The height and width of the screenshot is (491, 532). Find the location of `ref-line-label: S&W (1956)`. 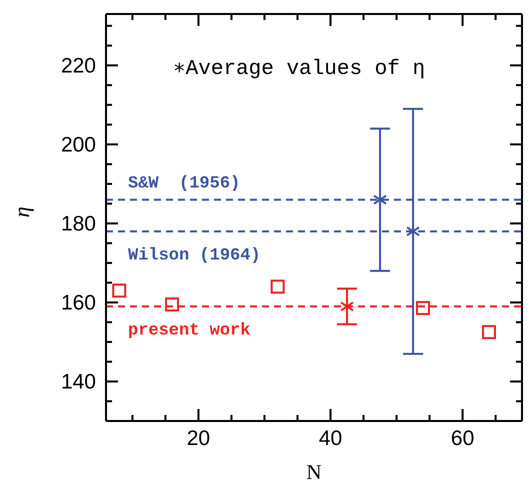

ref-line-label: S&W (1956) is located at coordinates (184, 184).